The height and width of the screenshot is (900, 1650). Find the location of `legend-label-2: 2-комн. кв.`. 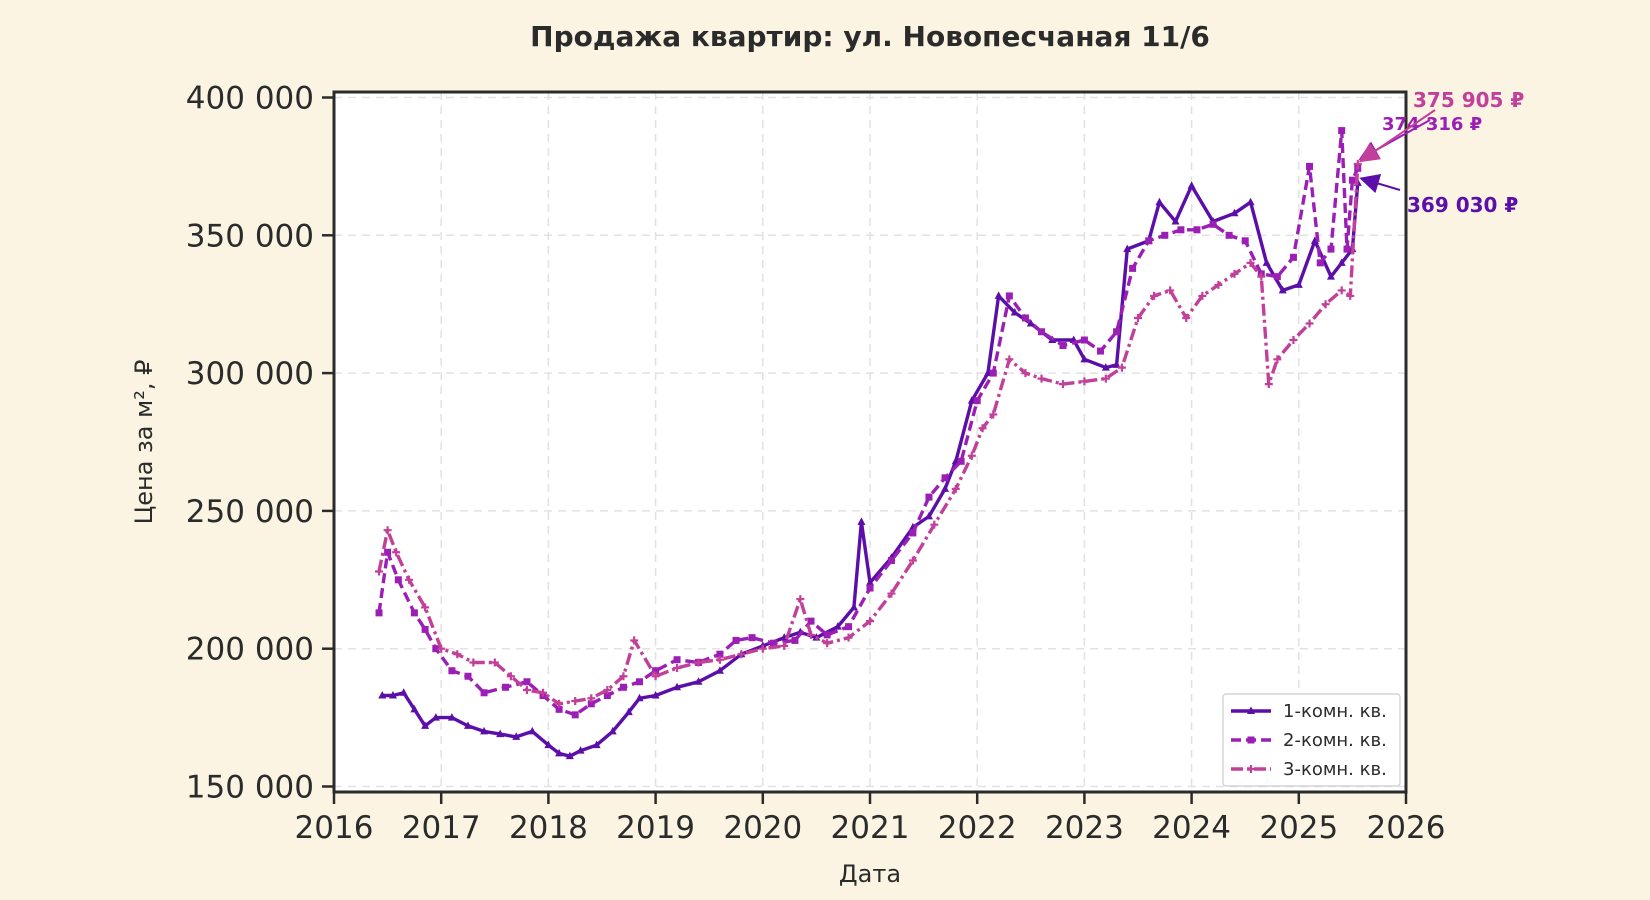

legend-label-2: 2-комн. кв. is located at coordinates (1335, 740).